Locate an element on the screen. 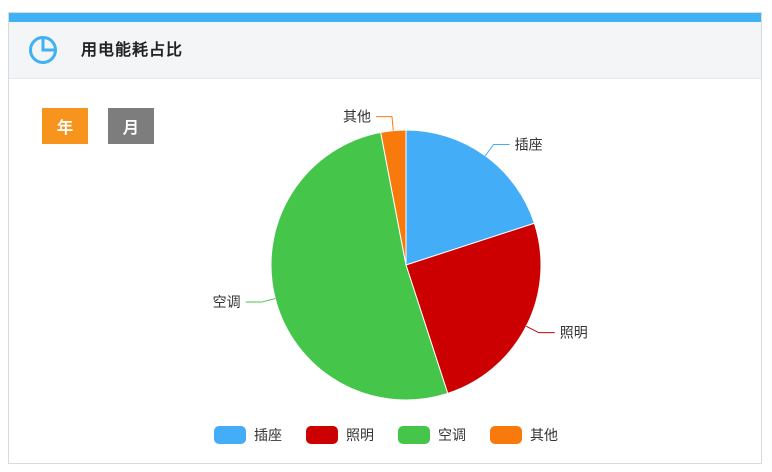 The width and height of the screenshot is (772, 472). slice-label-aircon: 空调 is located at coordinates (227, 303).